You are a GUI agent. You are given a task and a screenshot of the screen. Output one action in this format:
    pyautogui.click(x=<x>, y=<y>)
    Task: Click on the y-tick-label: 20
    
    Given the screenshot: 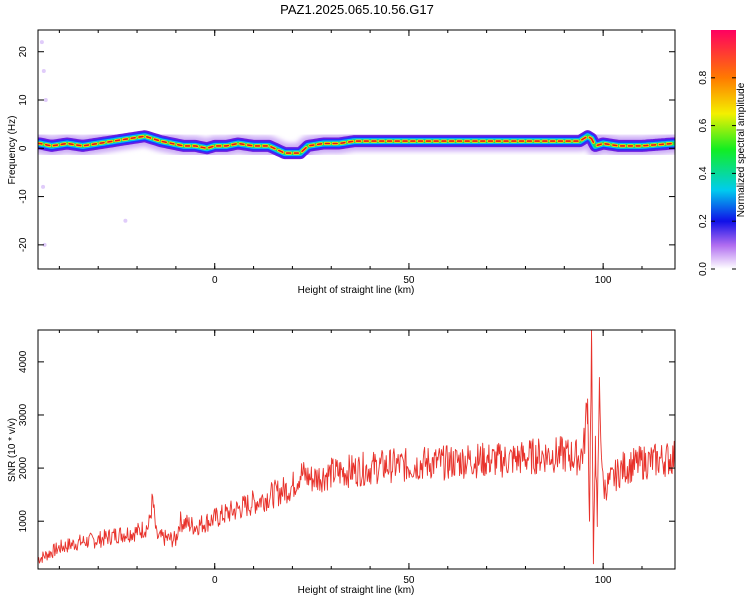 What is the action you would take?
    pyautogui.click(x=23, y=52)
    